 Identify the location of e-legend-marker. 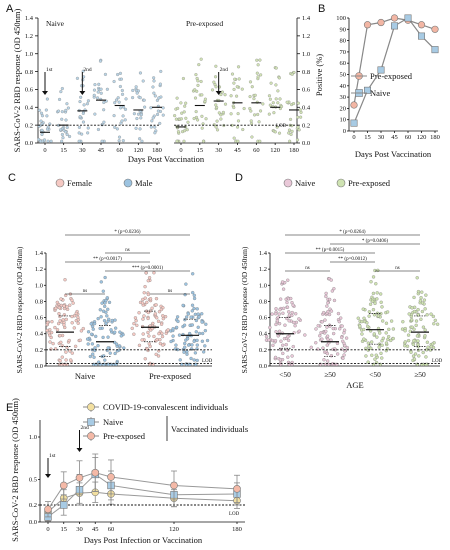
(91, 436).